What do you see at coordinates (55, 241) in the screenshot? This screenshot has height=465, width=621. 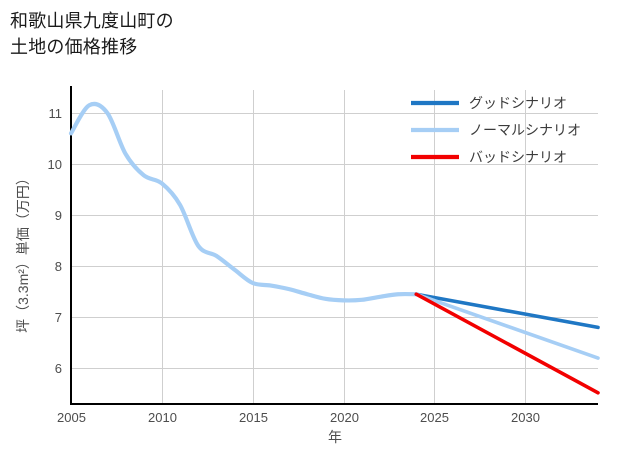 I see `y-axis-tick-labels: 6 7 8 9 10 11` at bounding box center [55, 241].